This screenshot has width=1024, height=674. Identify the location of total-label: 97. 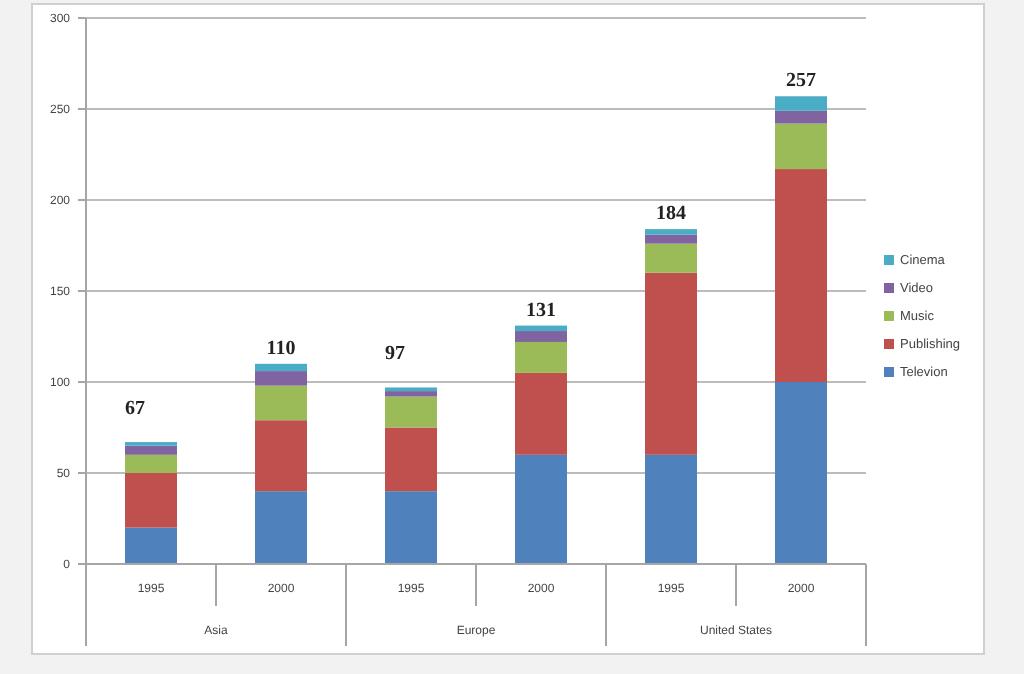
(395, 354).